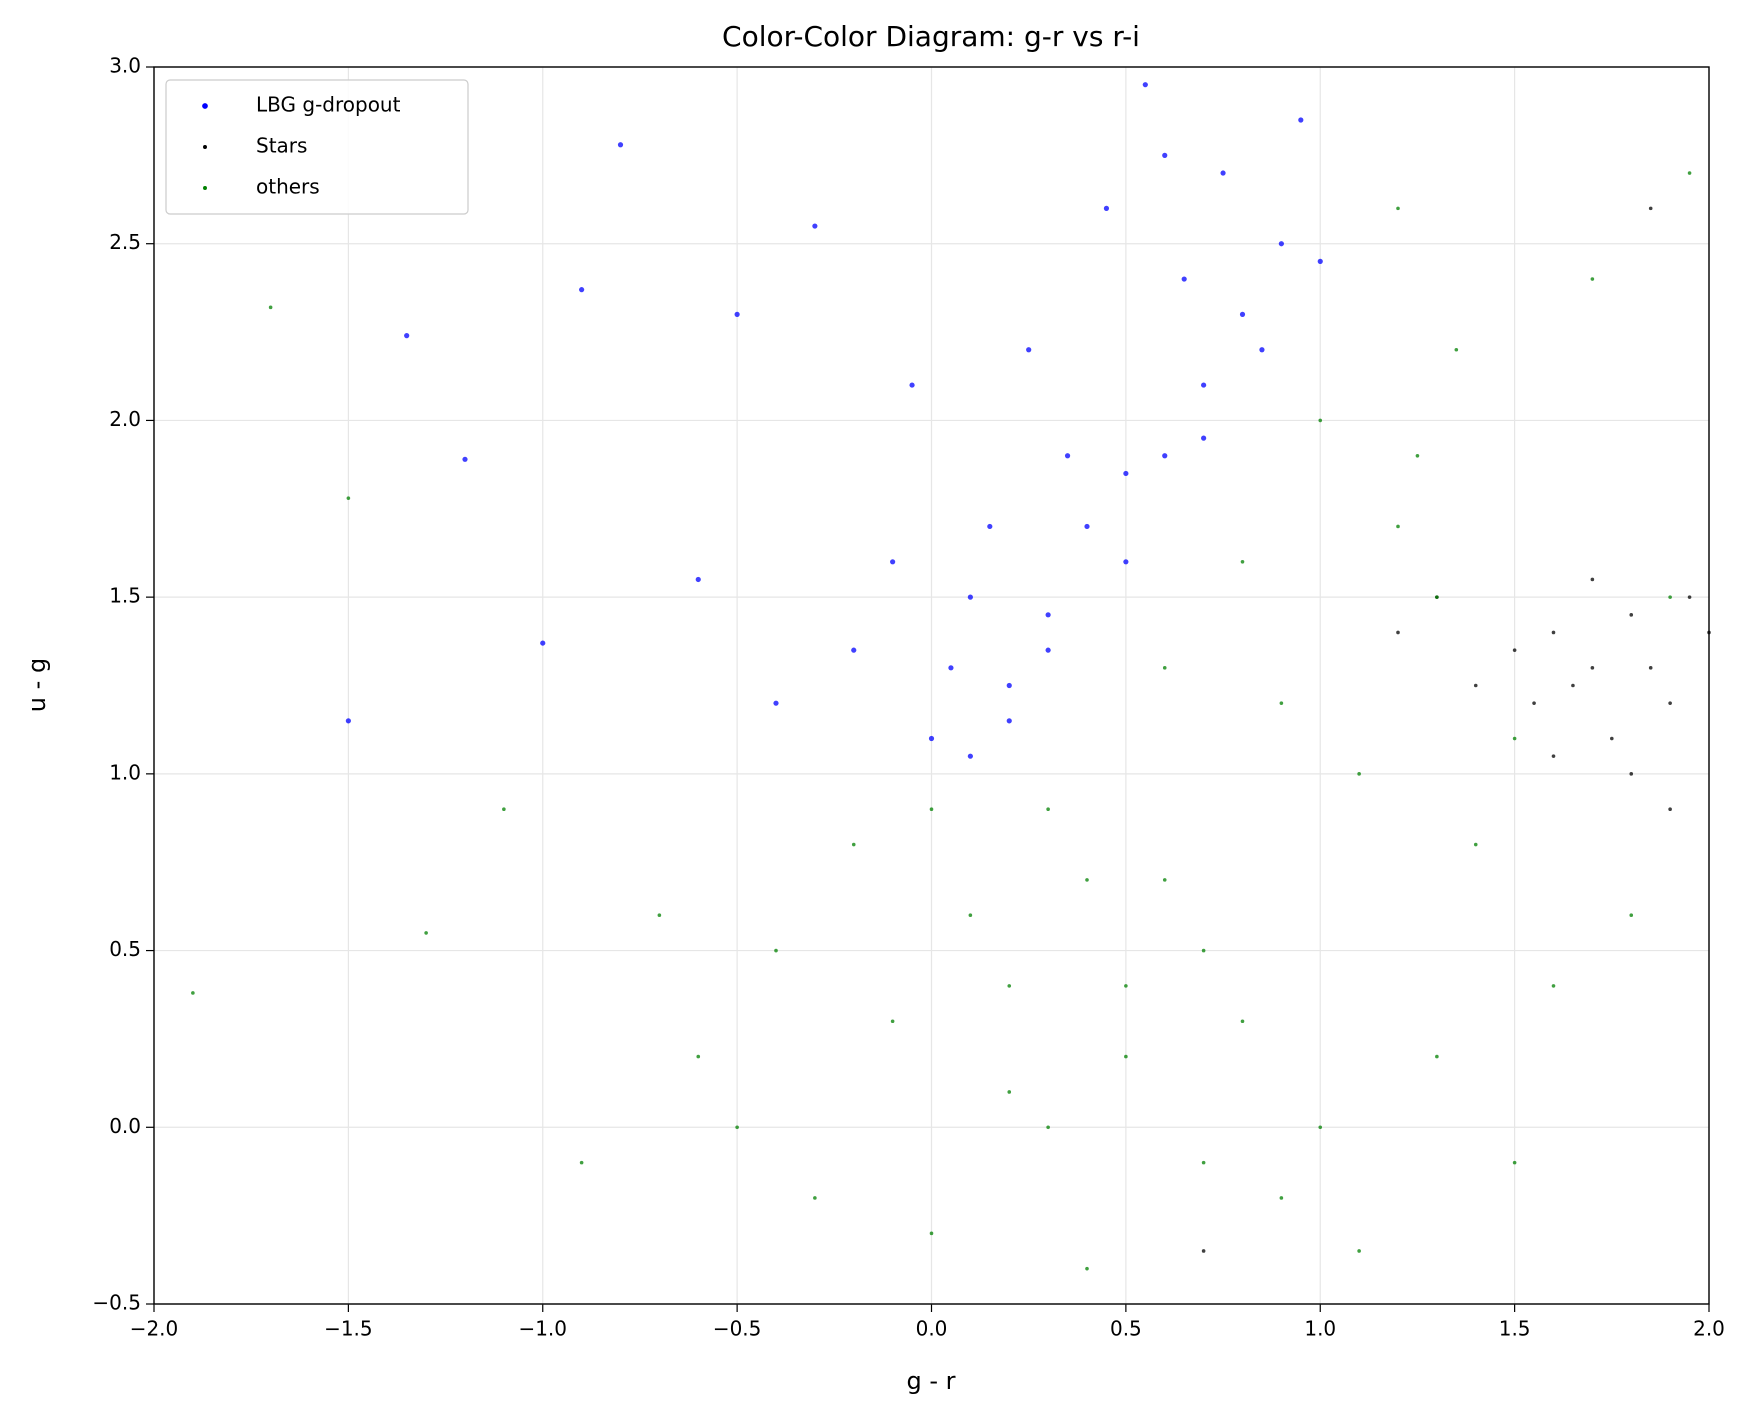 This screenshot has width=1743, height=1410. I want to click on x-tick-label: −1.5, so click(348, 1329).